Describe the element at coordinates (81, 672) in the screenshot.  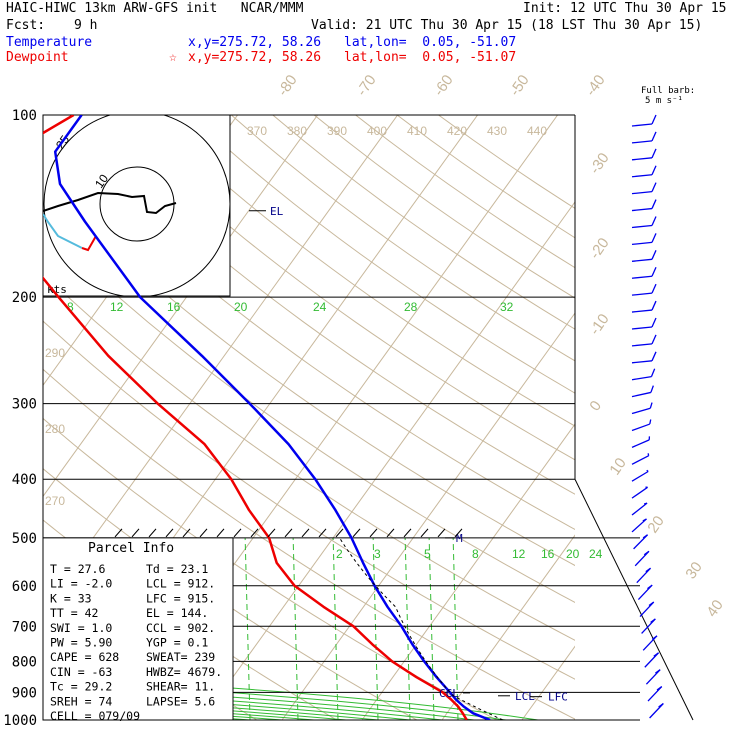
I see `parcel-info-row-left: CIN = -63` at that location.